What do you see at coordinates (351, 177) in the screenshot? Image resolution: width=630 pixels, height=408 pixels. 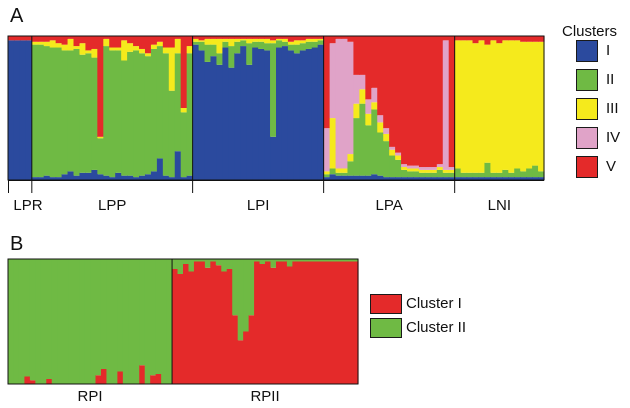 I see `bar-segment-a-57-i` at bounding box center [351, 177].